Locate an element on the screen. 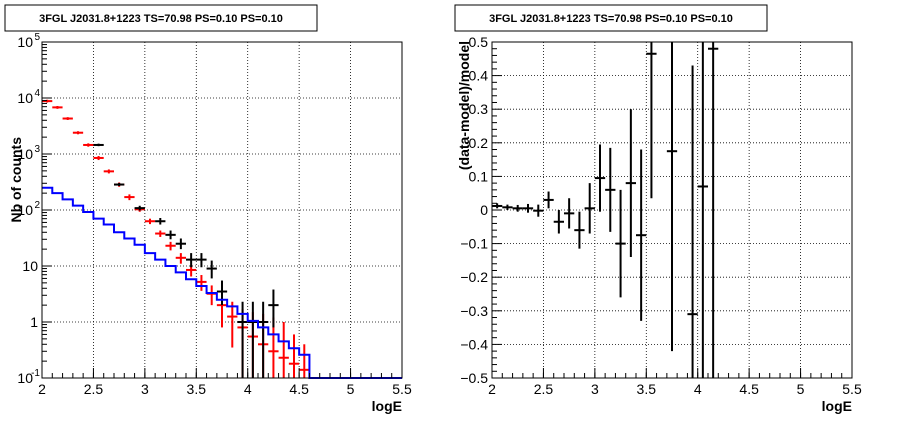  residuals-x-axis-label: logE is located at coordinates (837, 406).